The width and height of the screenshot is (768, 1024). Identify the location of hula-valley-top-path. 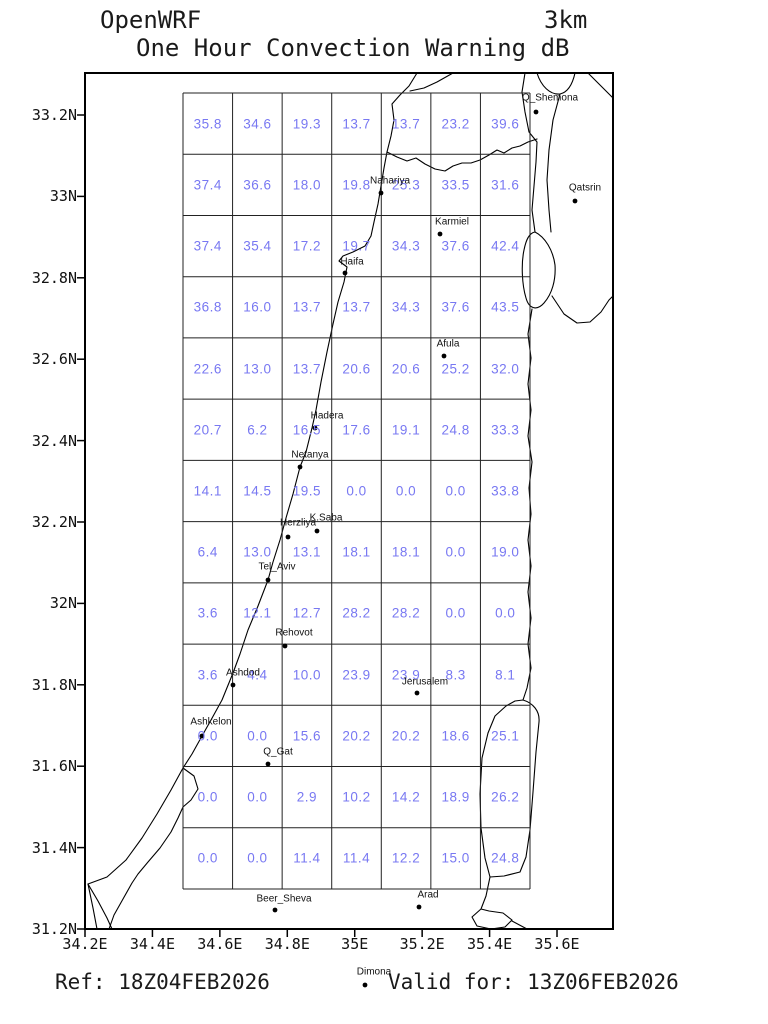
(556, 83).